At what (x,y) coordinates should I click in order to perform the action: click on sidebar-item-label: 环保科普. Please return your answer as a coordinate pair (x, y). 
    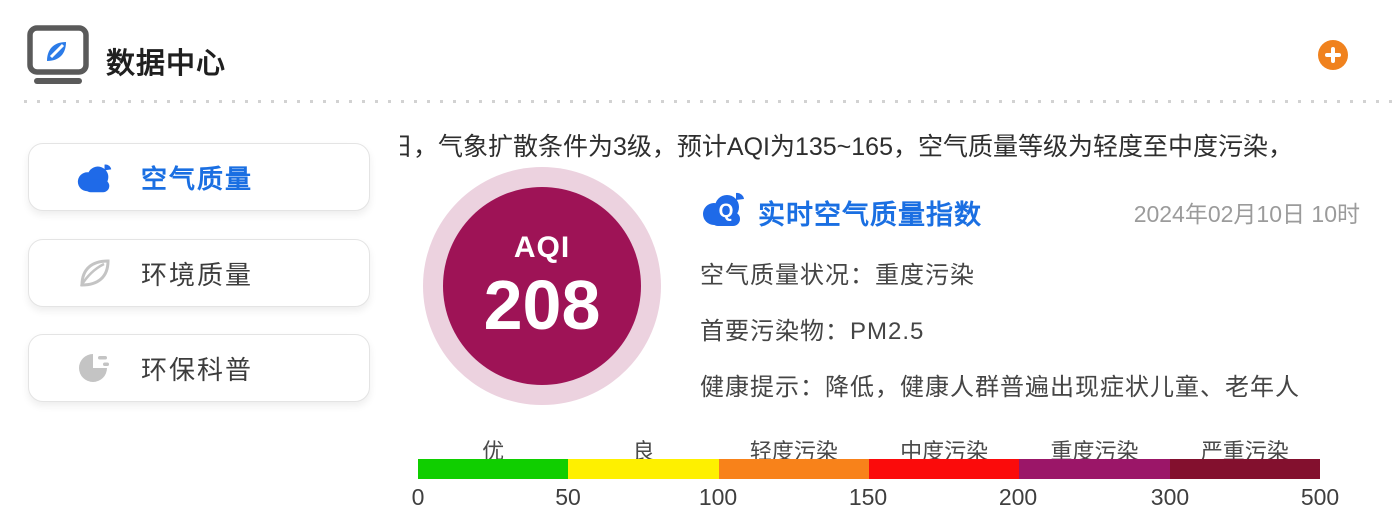
    Looking at the image, I should click on (197, 369).